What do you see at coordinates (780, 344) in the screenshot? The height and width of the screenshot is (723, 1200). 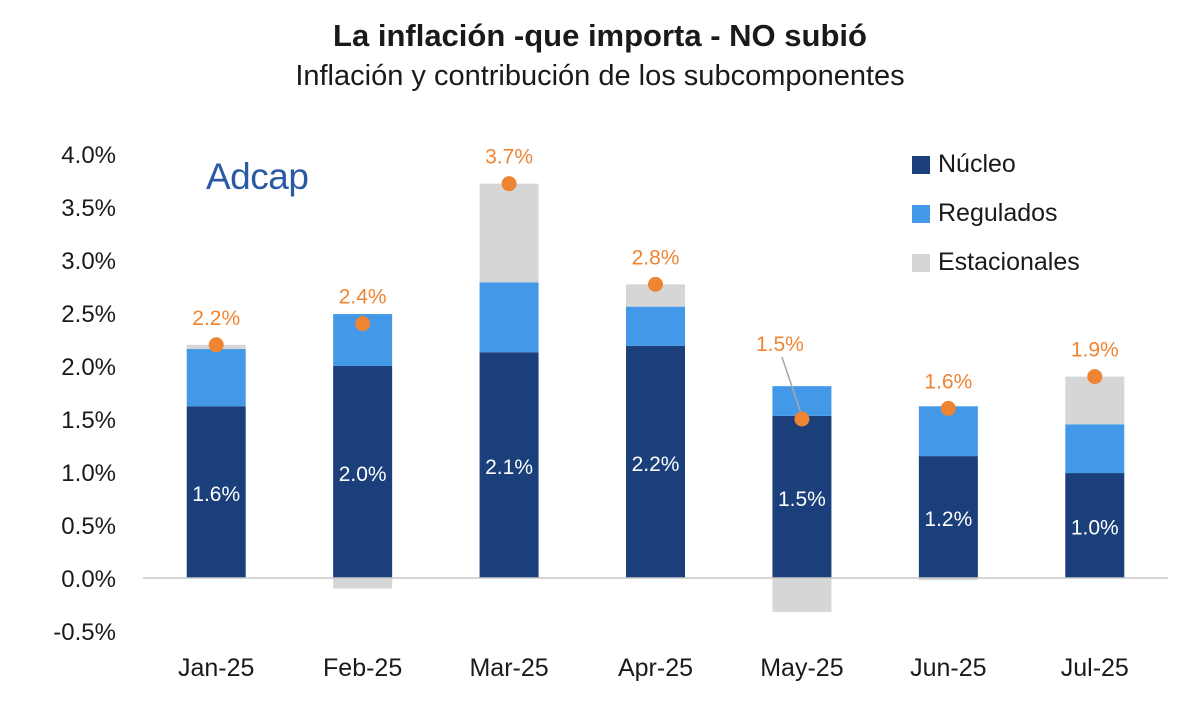 I see `total-value-label: 1.5%` at bounding box center [780, 344].